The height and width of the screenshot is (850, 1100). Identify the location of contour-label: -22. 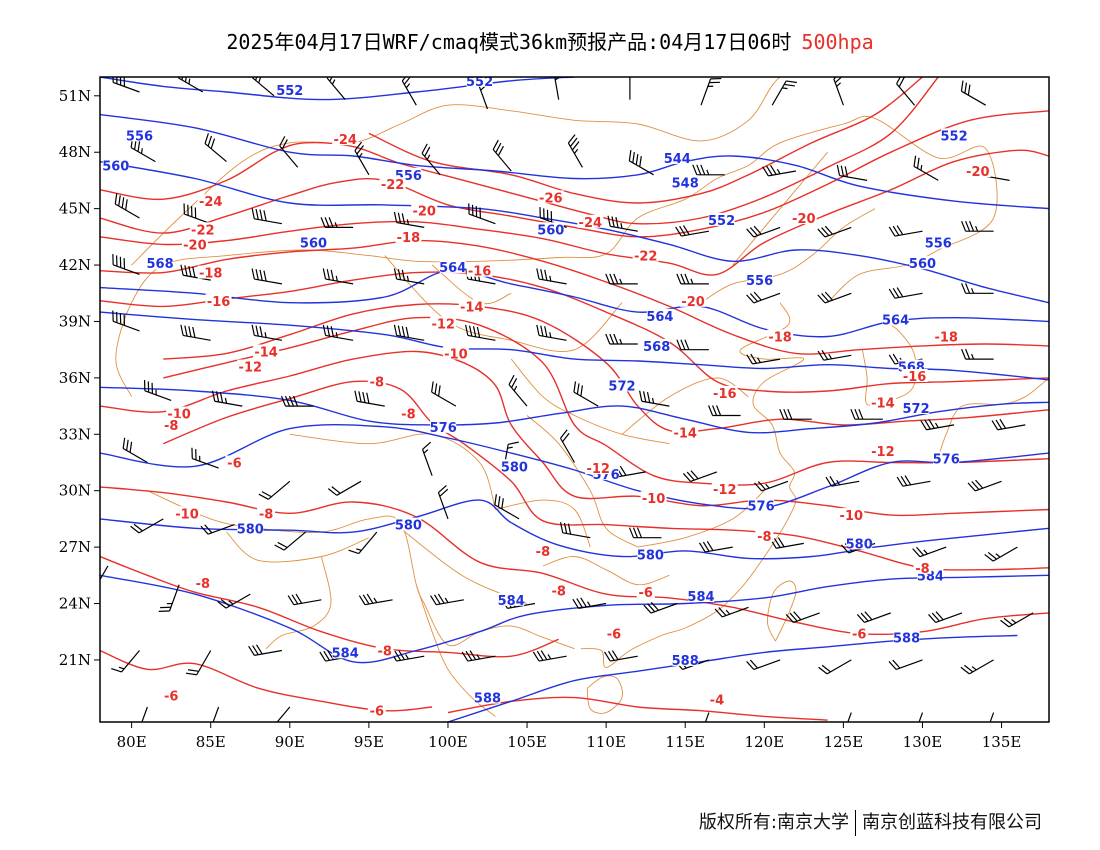
(203, 230).